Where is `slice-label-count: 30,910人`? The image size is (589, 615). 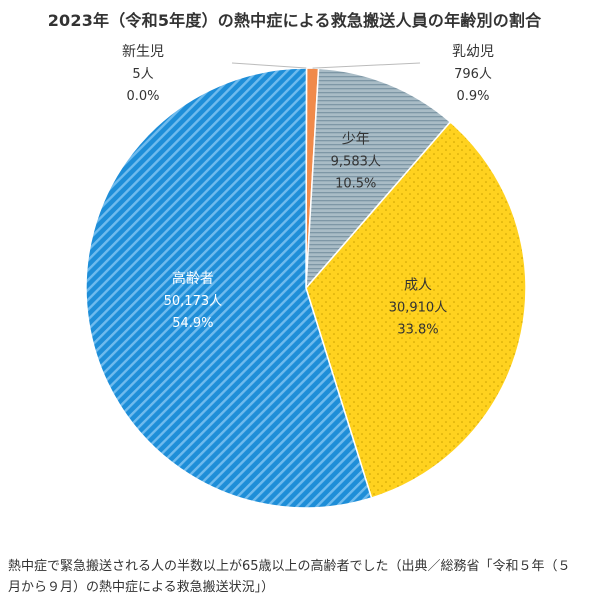
slice-label-count: 30,910人 is located at coordinates (418, 307).